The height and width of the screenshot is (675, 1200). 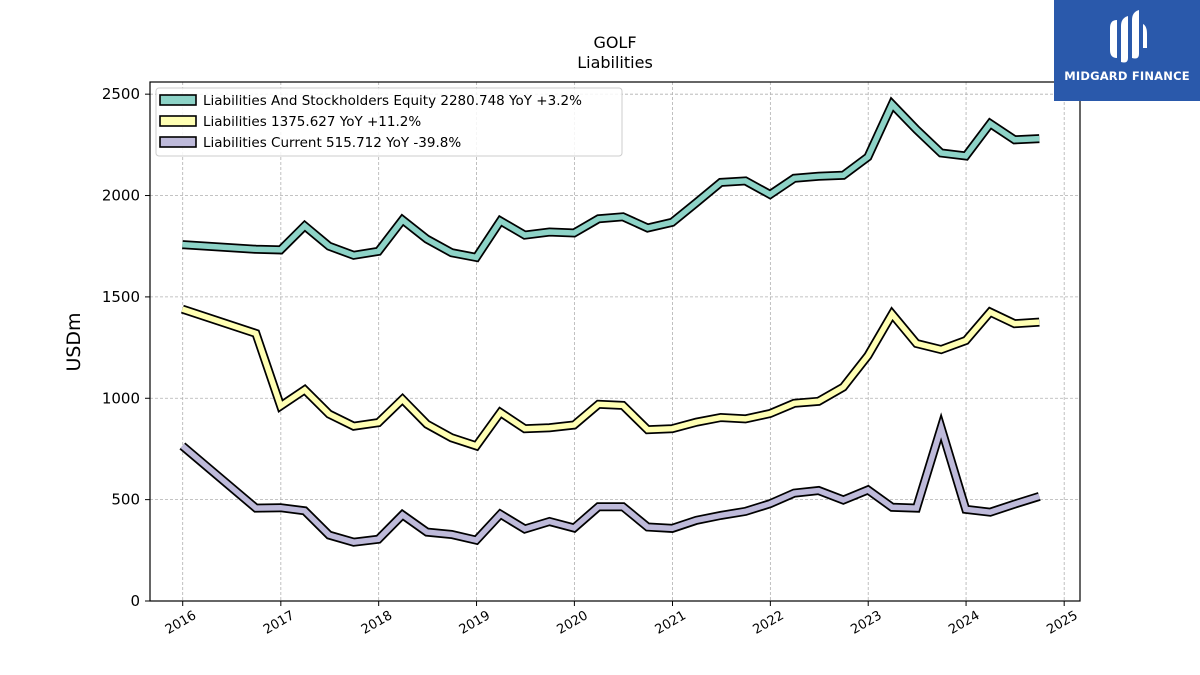 What do you see at coordinates (332, 143) in the screenshot?
I see `legend-label: Liabilities Current 515.712 YoY -39.8%` at bounding box center [332, 143].